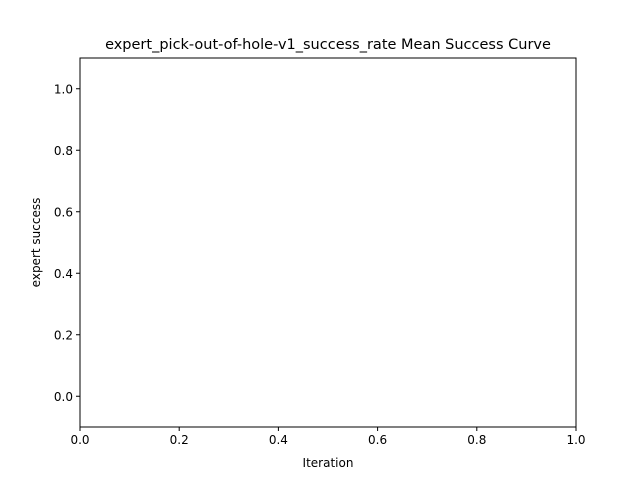 The image size is (640, 480). I want to click on x-tick-label: 0.6, so click(377, 440).